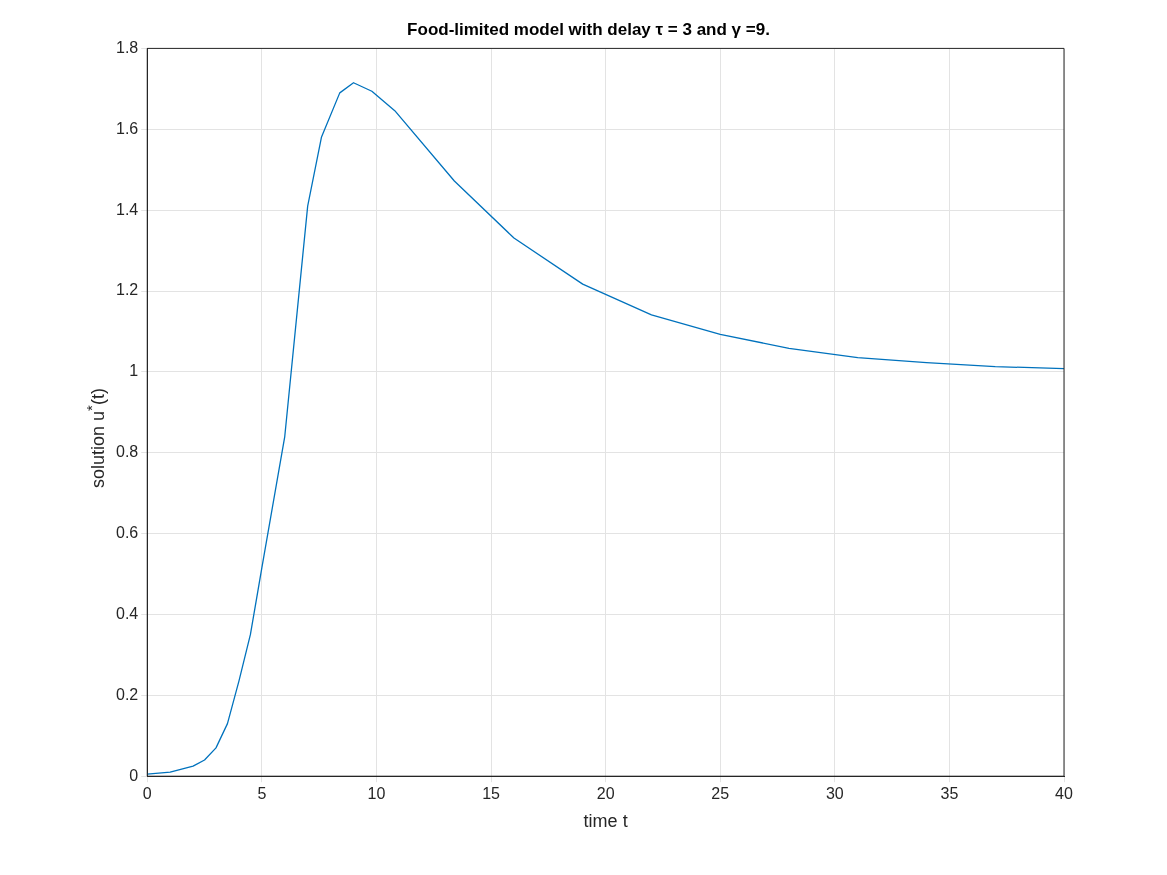  Describe the element at coordinates (1064, 794) in the screenshot. I see `x-tick-label: 40` at that location.